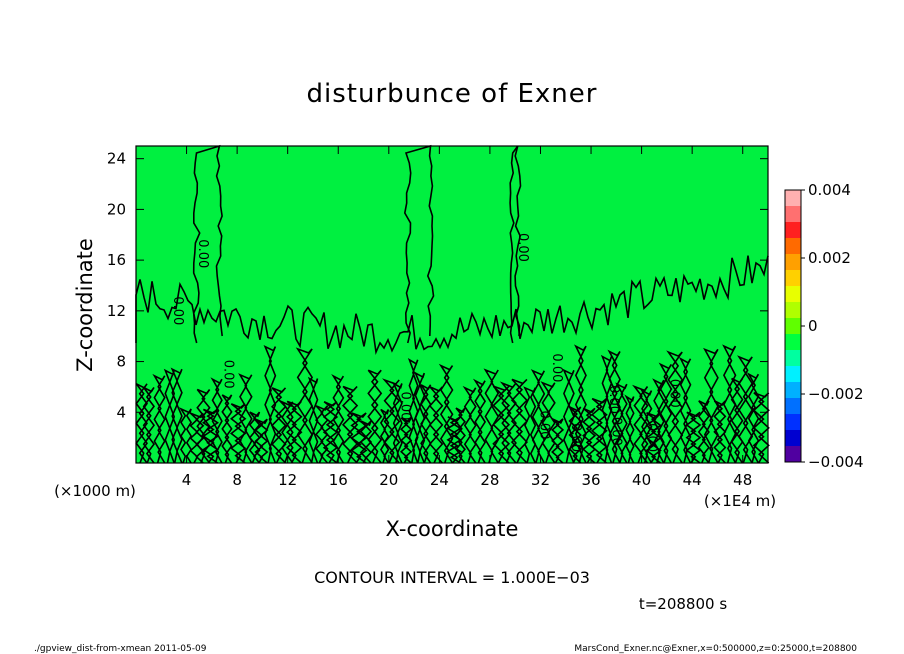  What do you see at coordinates (116, 311) in the screenshot?
I see `y-tick-label: 12` at bounding box center [116, 311].